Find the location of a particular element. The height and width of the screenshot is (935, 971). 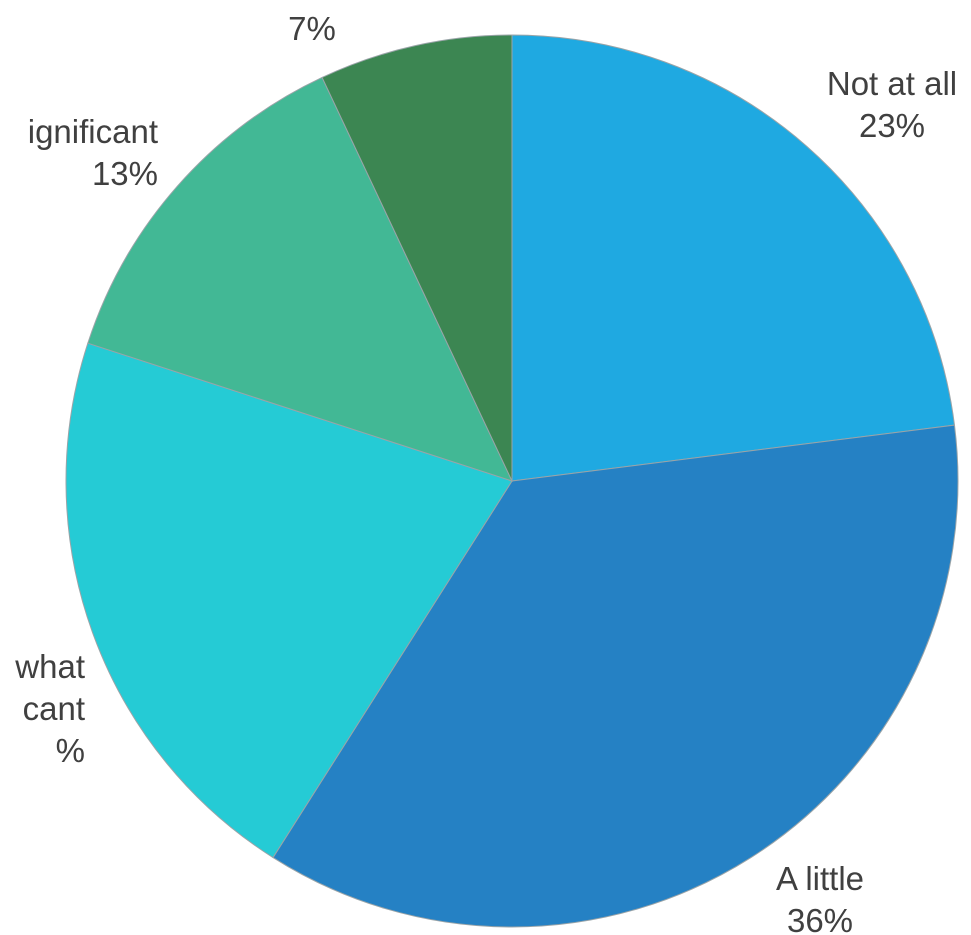

slice-label: what cant% is located at coordinates (49, 708).